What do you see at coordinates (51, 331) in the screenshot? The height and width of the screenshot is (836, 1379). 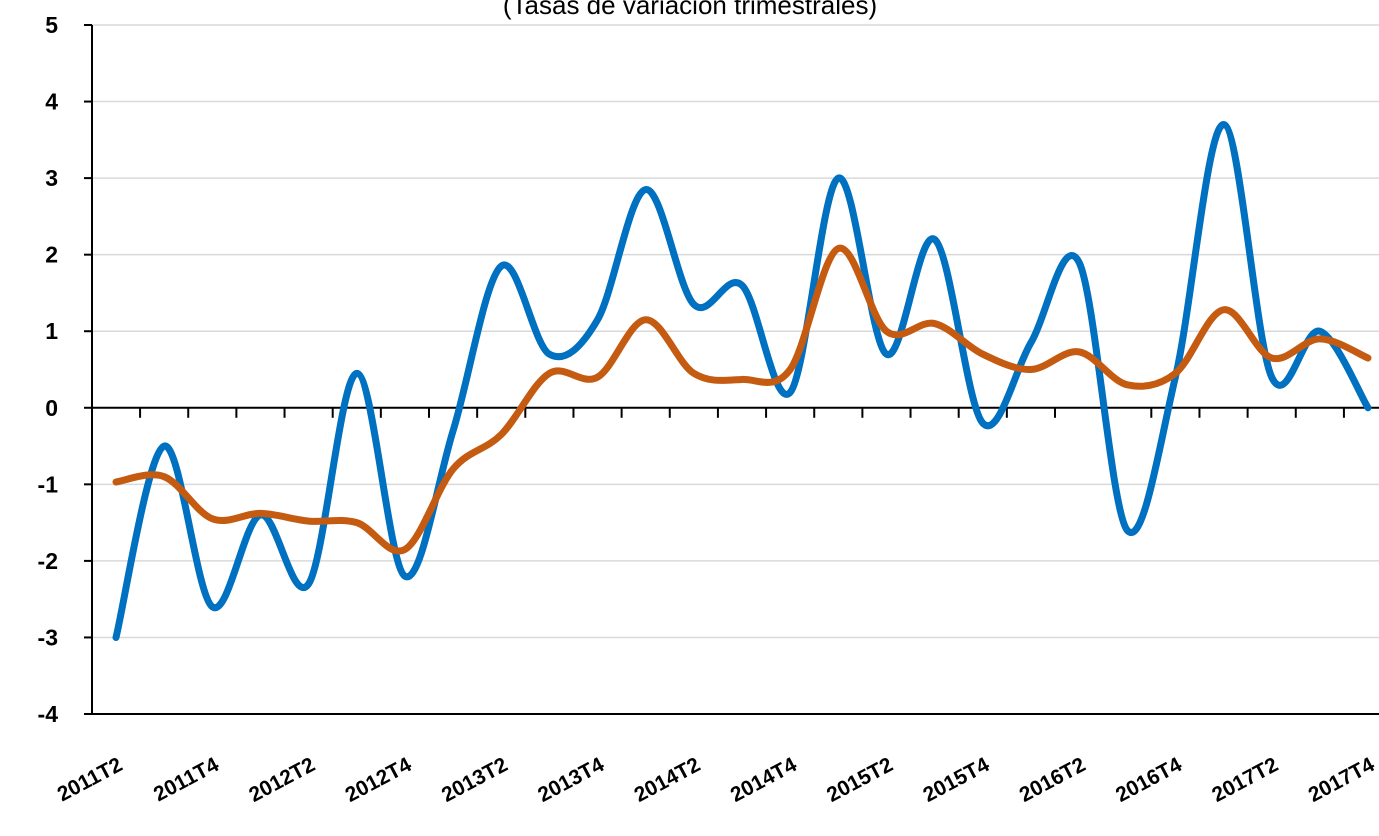 I see `y-tick-label: 1` at bounding box center [51, 331].